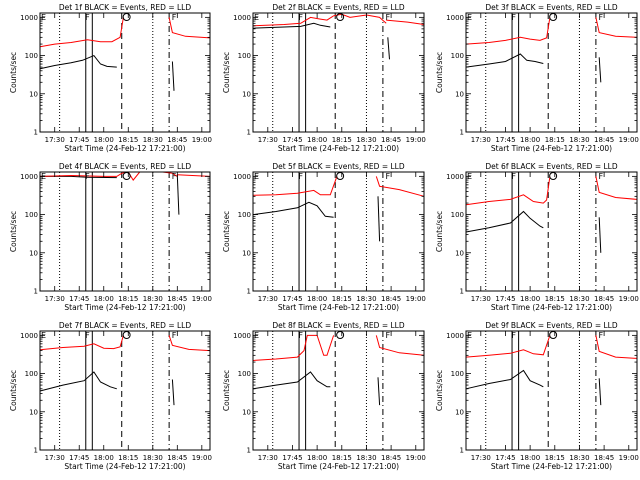  I want to click on panel-title: Det 7f BLACK = Events, RED = LLD, so click(125, 325).